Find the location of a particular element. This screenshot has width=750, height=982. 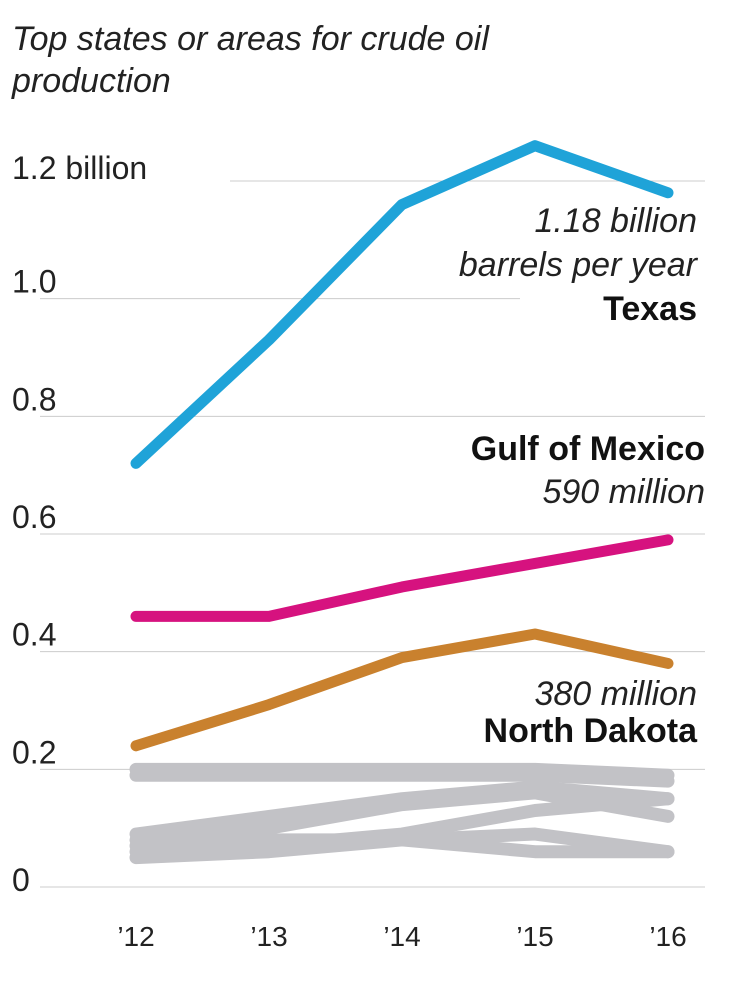

annotation-value: 590 million is located at coordinates (623, 492).